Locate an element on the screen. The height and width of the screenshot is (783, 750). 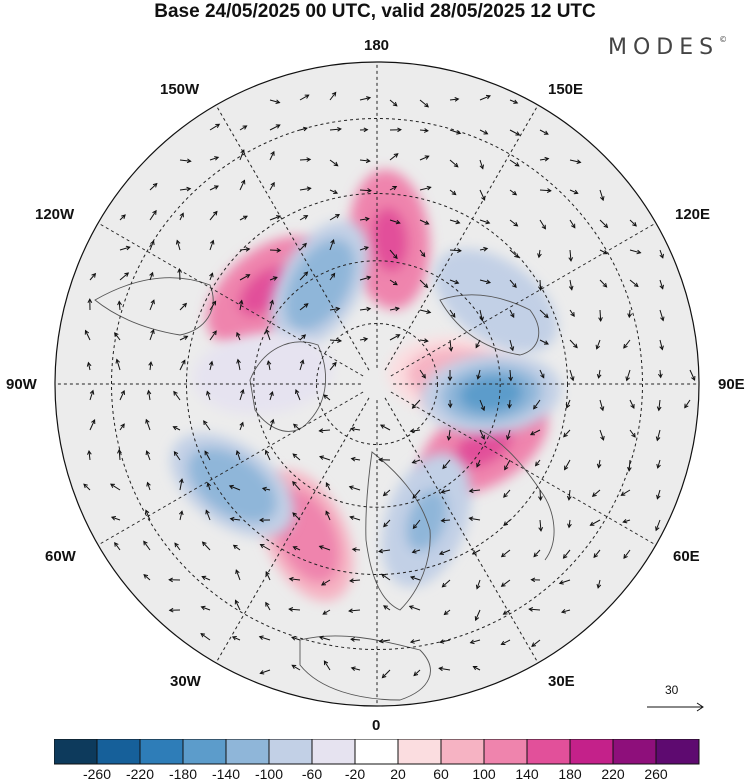
lon-label-30e: 30E is located at coordinates (561, 681).